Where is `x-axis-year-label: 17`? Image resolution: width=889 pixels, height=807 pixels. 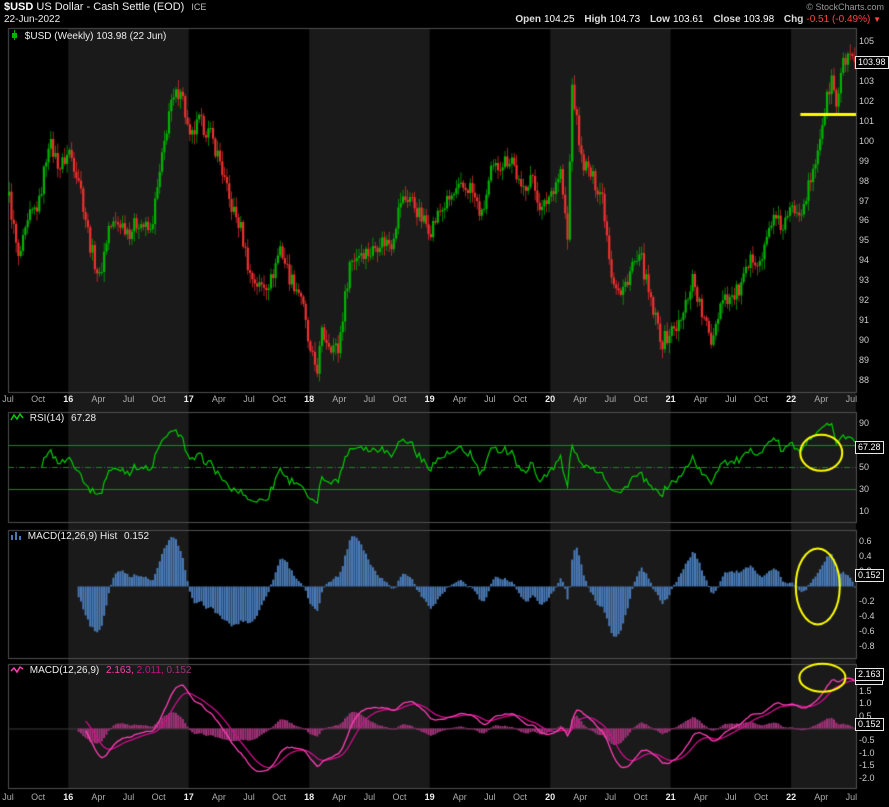
x-axis-year-label: 17 is located at coordinates (188, 399).